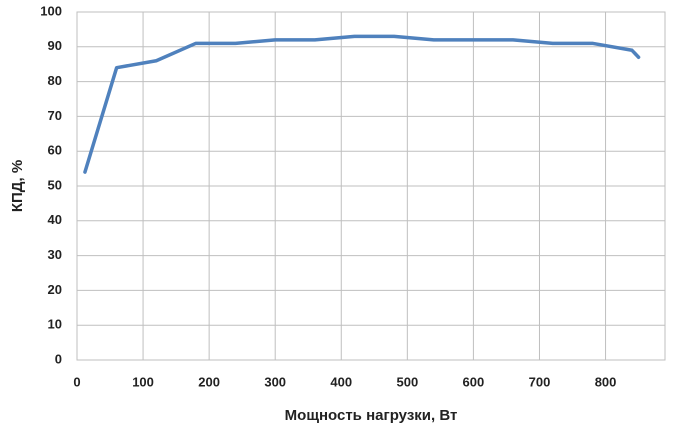 This screenshot has width=677, height=436. Describe the element at coordinates (371, 415) in the screenshot. I see `x-axis-title: Мощность нагрузки, Вт` at that location.